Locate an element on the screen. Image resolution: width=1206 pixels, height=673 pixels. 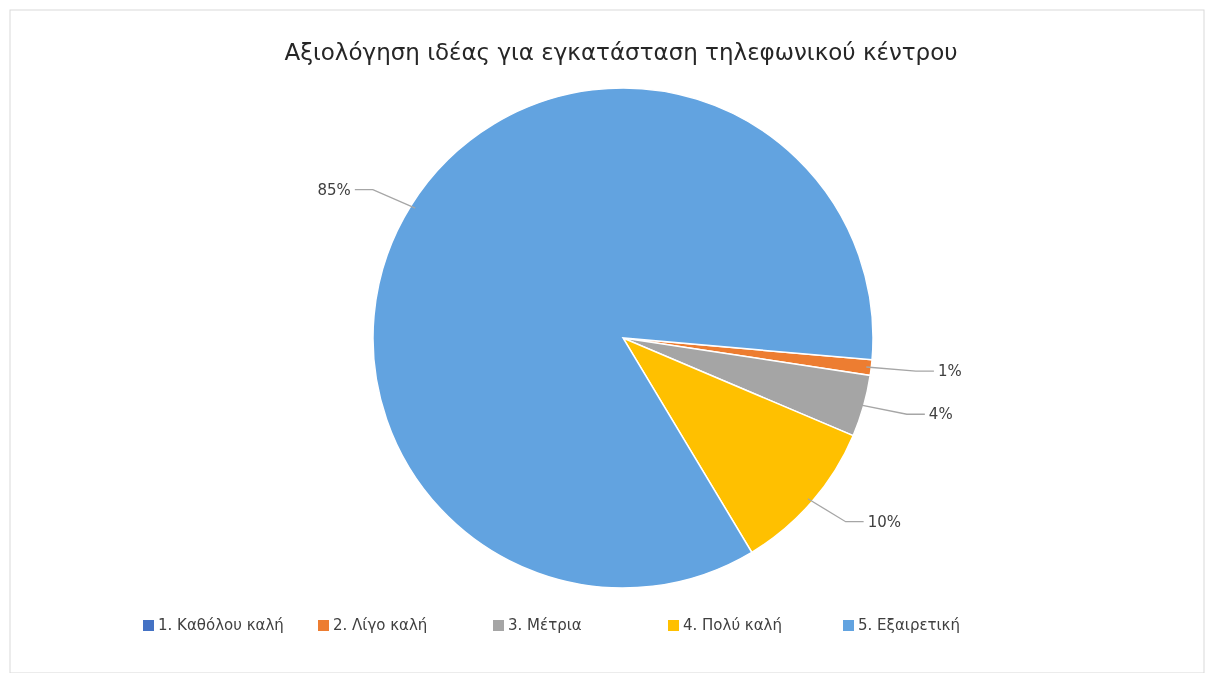
data-label: 10% is located at coordinates (884, 521).